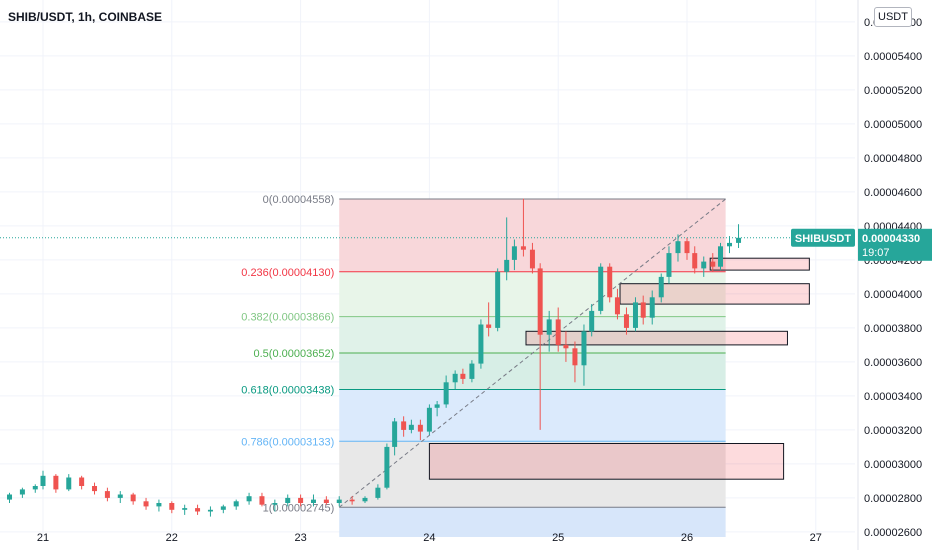  What do you see at coordinates (287, 442) in the screenshot?
I see `fib-level-label: 0.786(0.00003133)` at bounding box center [287, 442].